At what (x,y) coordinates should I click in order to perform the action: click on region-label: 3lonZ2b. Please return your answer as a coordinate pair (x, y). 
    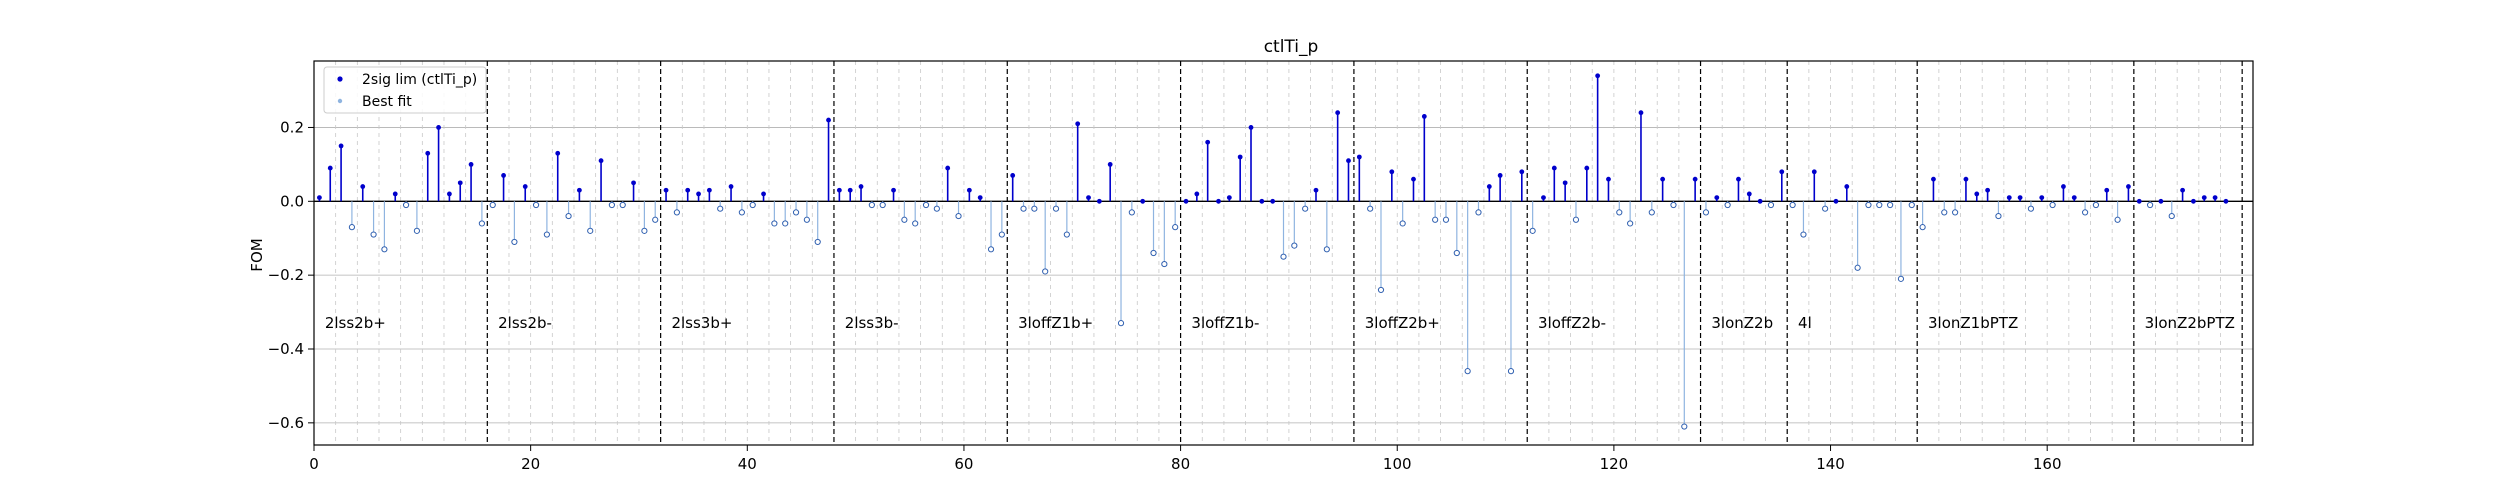
    Looking at the image, I should click on (1742, 323).